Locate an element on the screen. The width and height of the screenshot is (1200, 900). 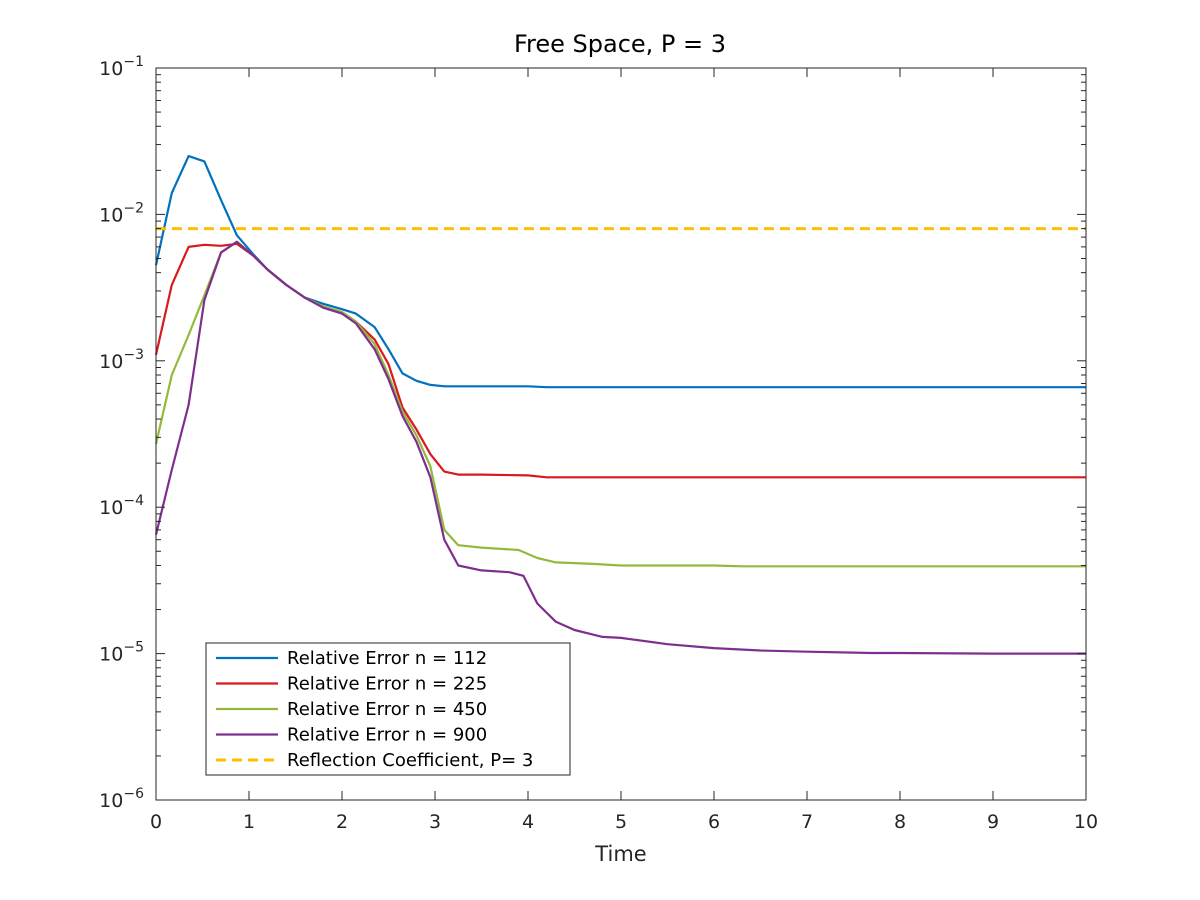
legend-label-relative-error-n-900: Relative Error n = 900 is located at coordinates (387, 735).